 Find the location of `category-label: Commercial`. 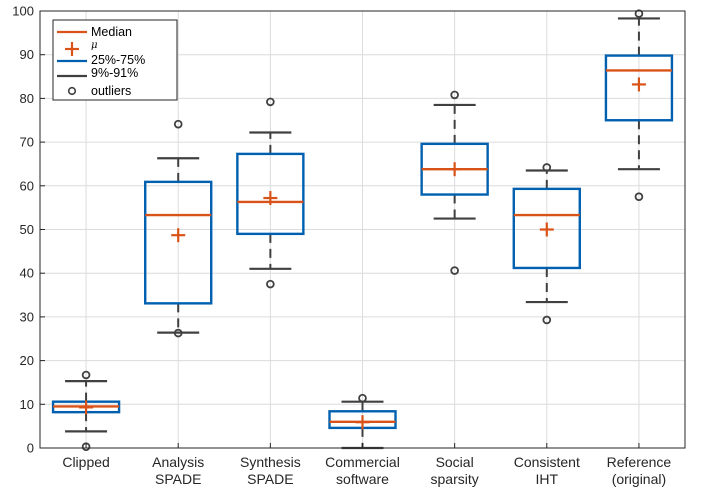

category-label: Commercial is located at coordinates (362, 462).